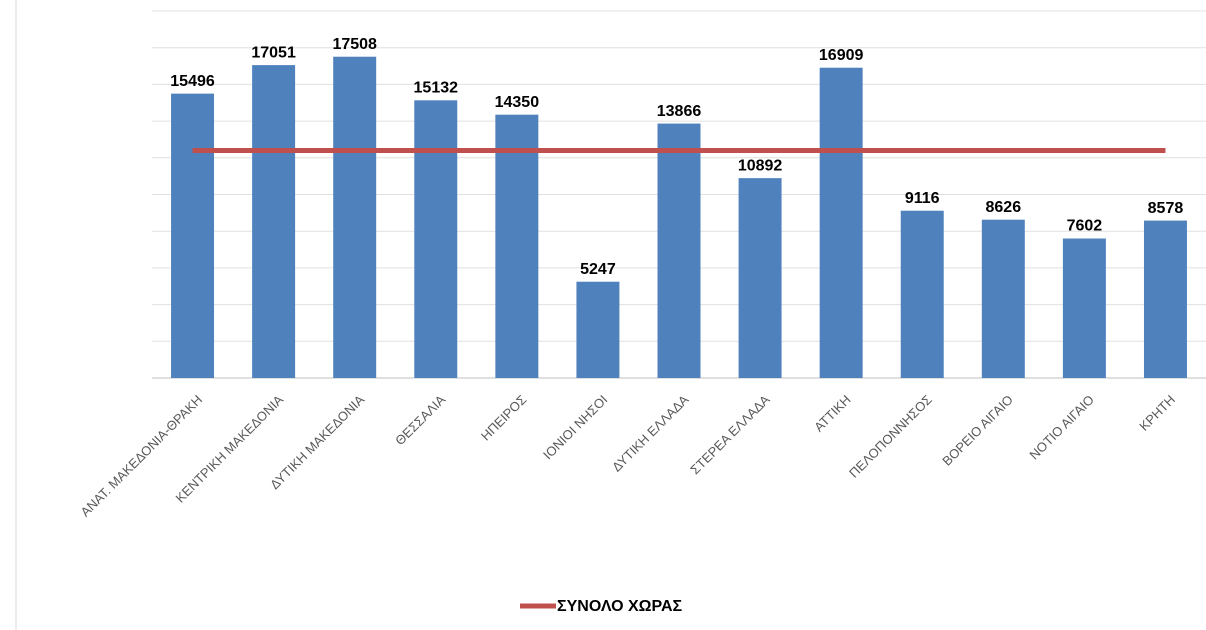 The height and width of the screenshot is (630, 1206). What do you see at coordinates (598, 269) in the screenshot?
I see `data-label: 5247` at bounding box center [598, 269].